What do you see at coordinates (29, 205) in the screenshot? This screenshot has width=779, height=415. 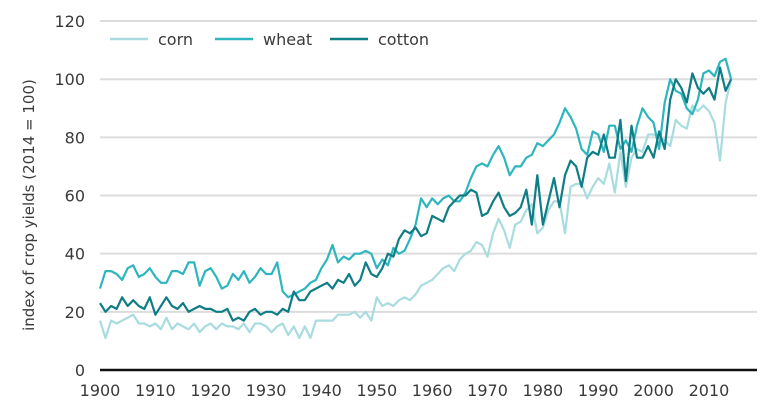 I see `y-axis-label: index of crop yields (2014 = 100)` at bounding box center [29, 205].